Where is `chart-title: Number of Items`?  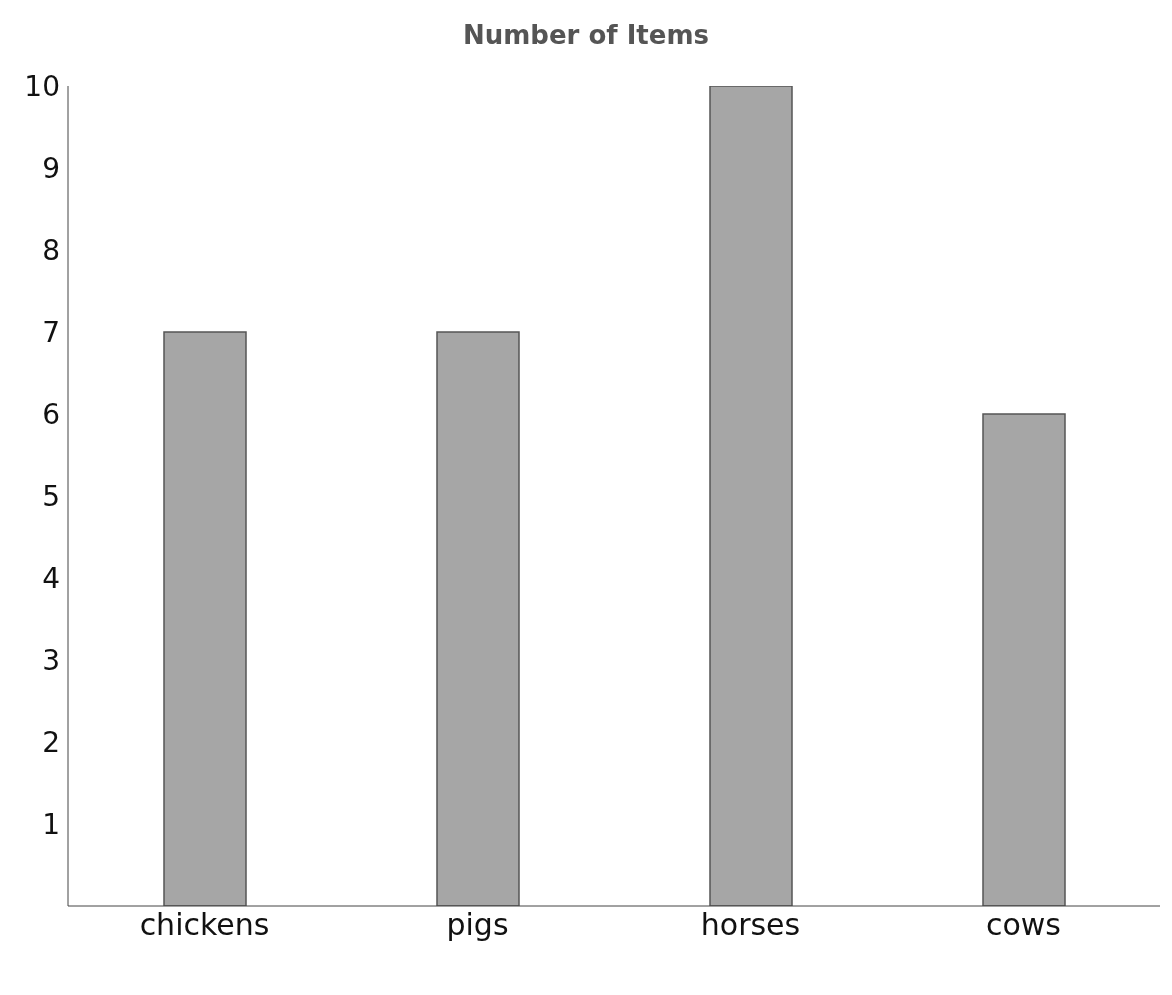 chart-title: Number of Items is located at coordinates (586, 35).